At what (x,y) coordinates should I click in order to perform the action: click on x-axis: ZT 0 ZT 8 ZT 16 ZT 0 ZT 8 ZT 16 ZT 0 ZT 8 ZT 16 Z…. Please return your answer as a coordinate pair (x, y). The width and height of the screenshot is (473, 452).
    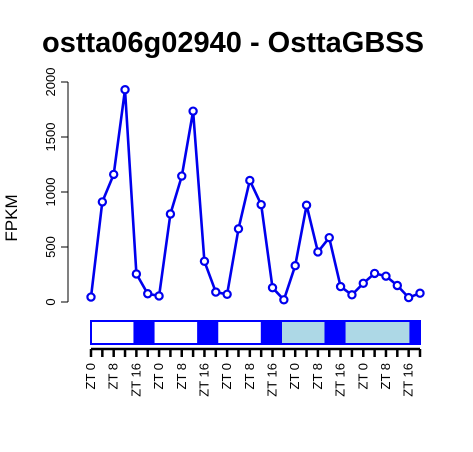
    Looking at the image, I should click on (252, 372).